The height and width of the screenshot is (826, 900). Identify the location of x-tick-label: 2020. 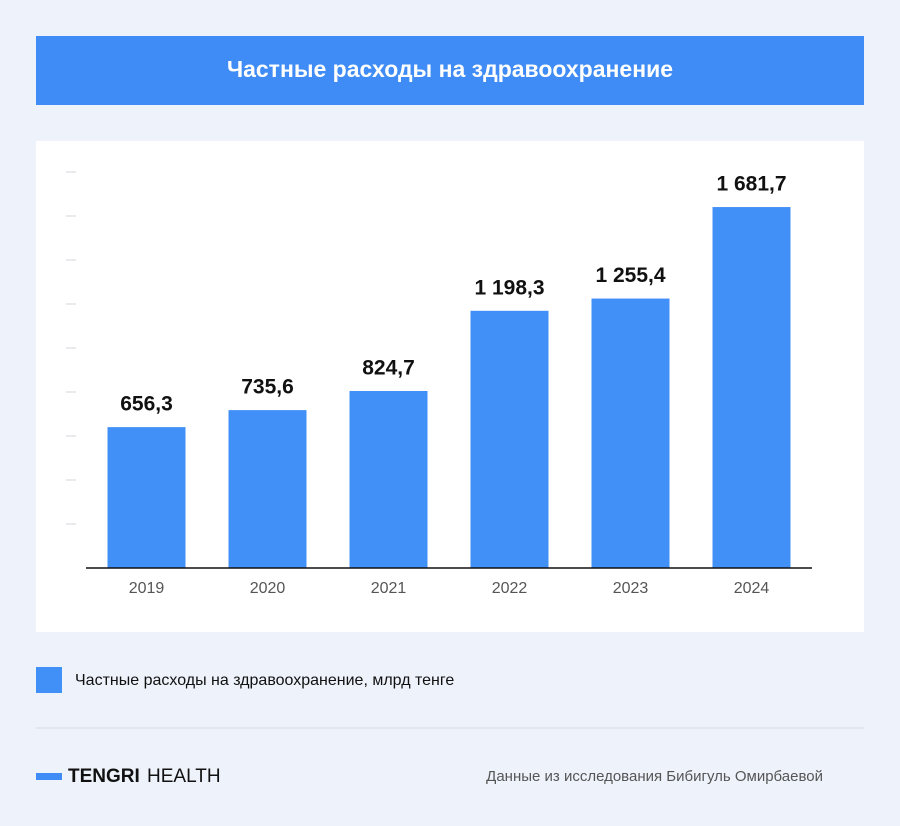
(268, 588).